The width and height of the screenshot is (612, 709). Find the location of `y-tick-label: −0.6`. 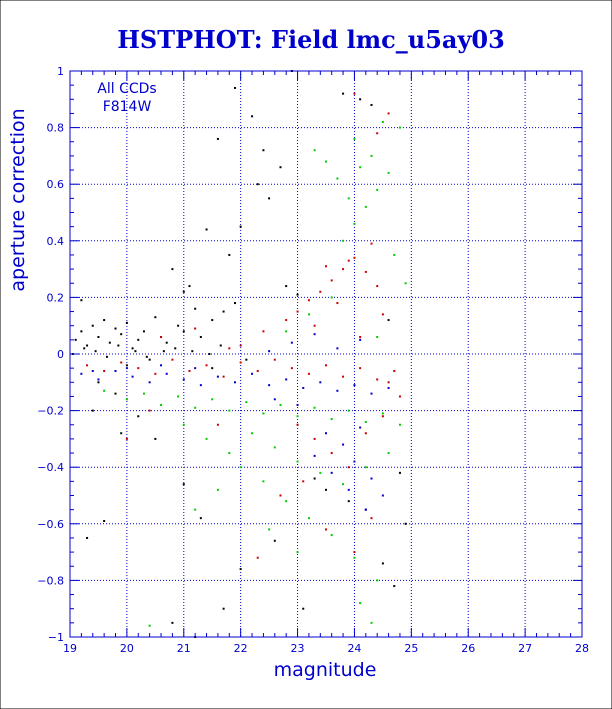

y-tick-label: −0.6 is located at coordinates (50, 524).